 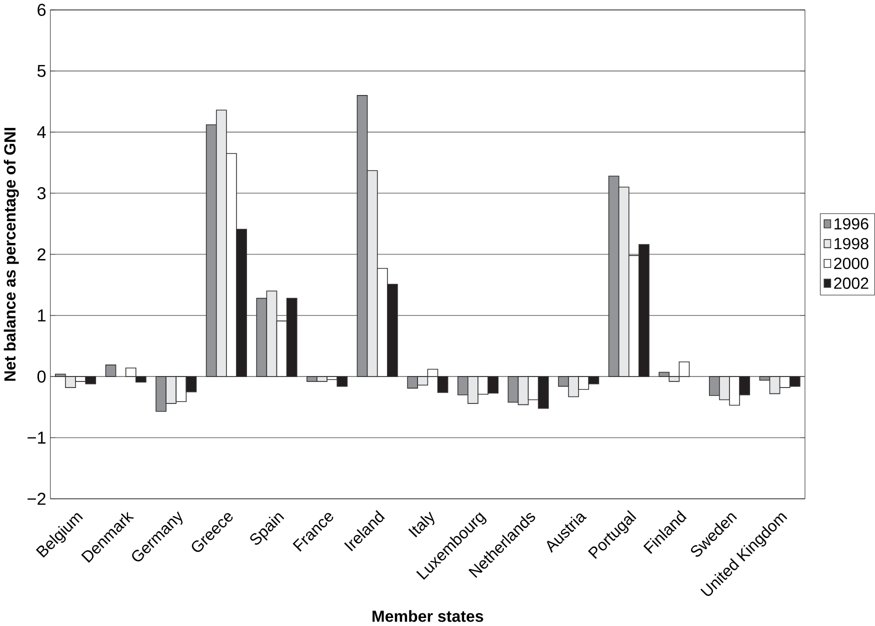 I want to click on y-tick-label: 1, so click(x=42, y=316).